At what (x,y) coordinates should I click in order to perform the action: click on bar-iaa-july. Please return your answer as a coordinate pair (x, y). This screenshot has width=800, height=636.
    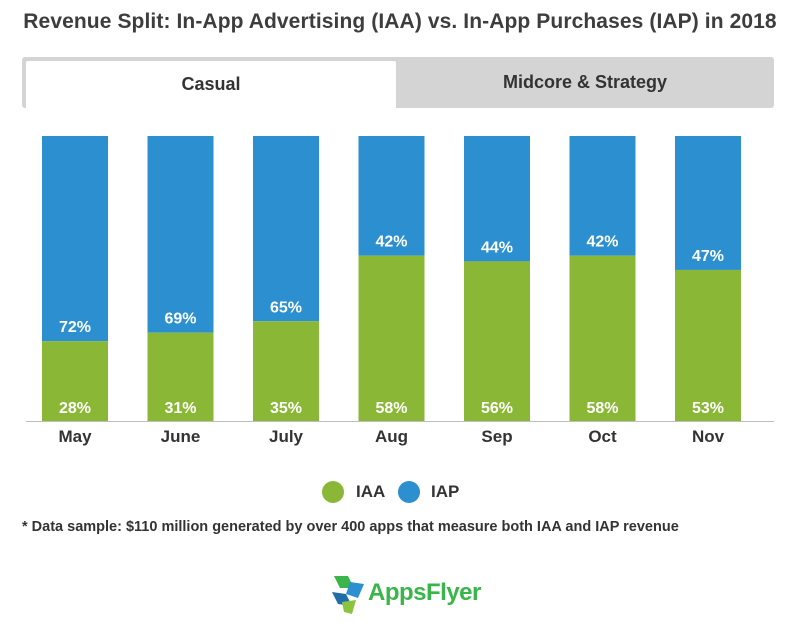
    Looking at the image, I should click on (286, 371).